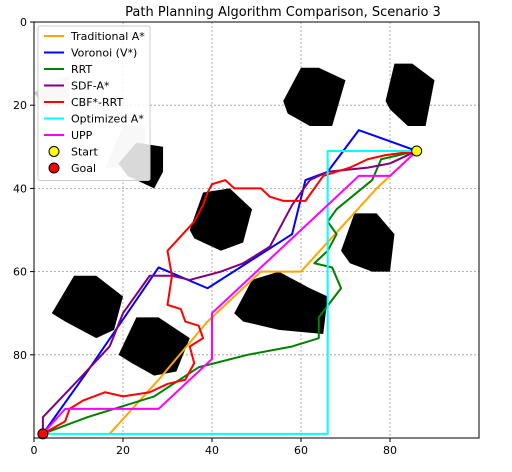 The width and height of the screenshot is (512, 472). What do you see at coordinates (390, 450) in the screenshot?
I see `x-tick-label-4: 80` at bounding box center [390, 450].